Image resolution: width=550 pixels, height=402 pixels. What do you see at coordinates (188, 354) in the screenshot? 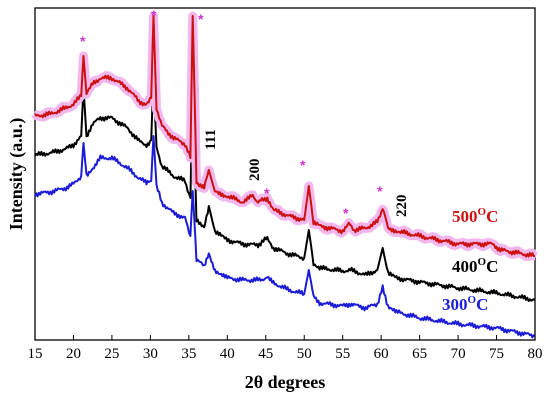
I see `x-tick-label-35: 35` at bounding box center [188, 354].